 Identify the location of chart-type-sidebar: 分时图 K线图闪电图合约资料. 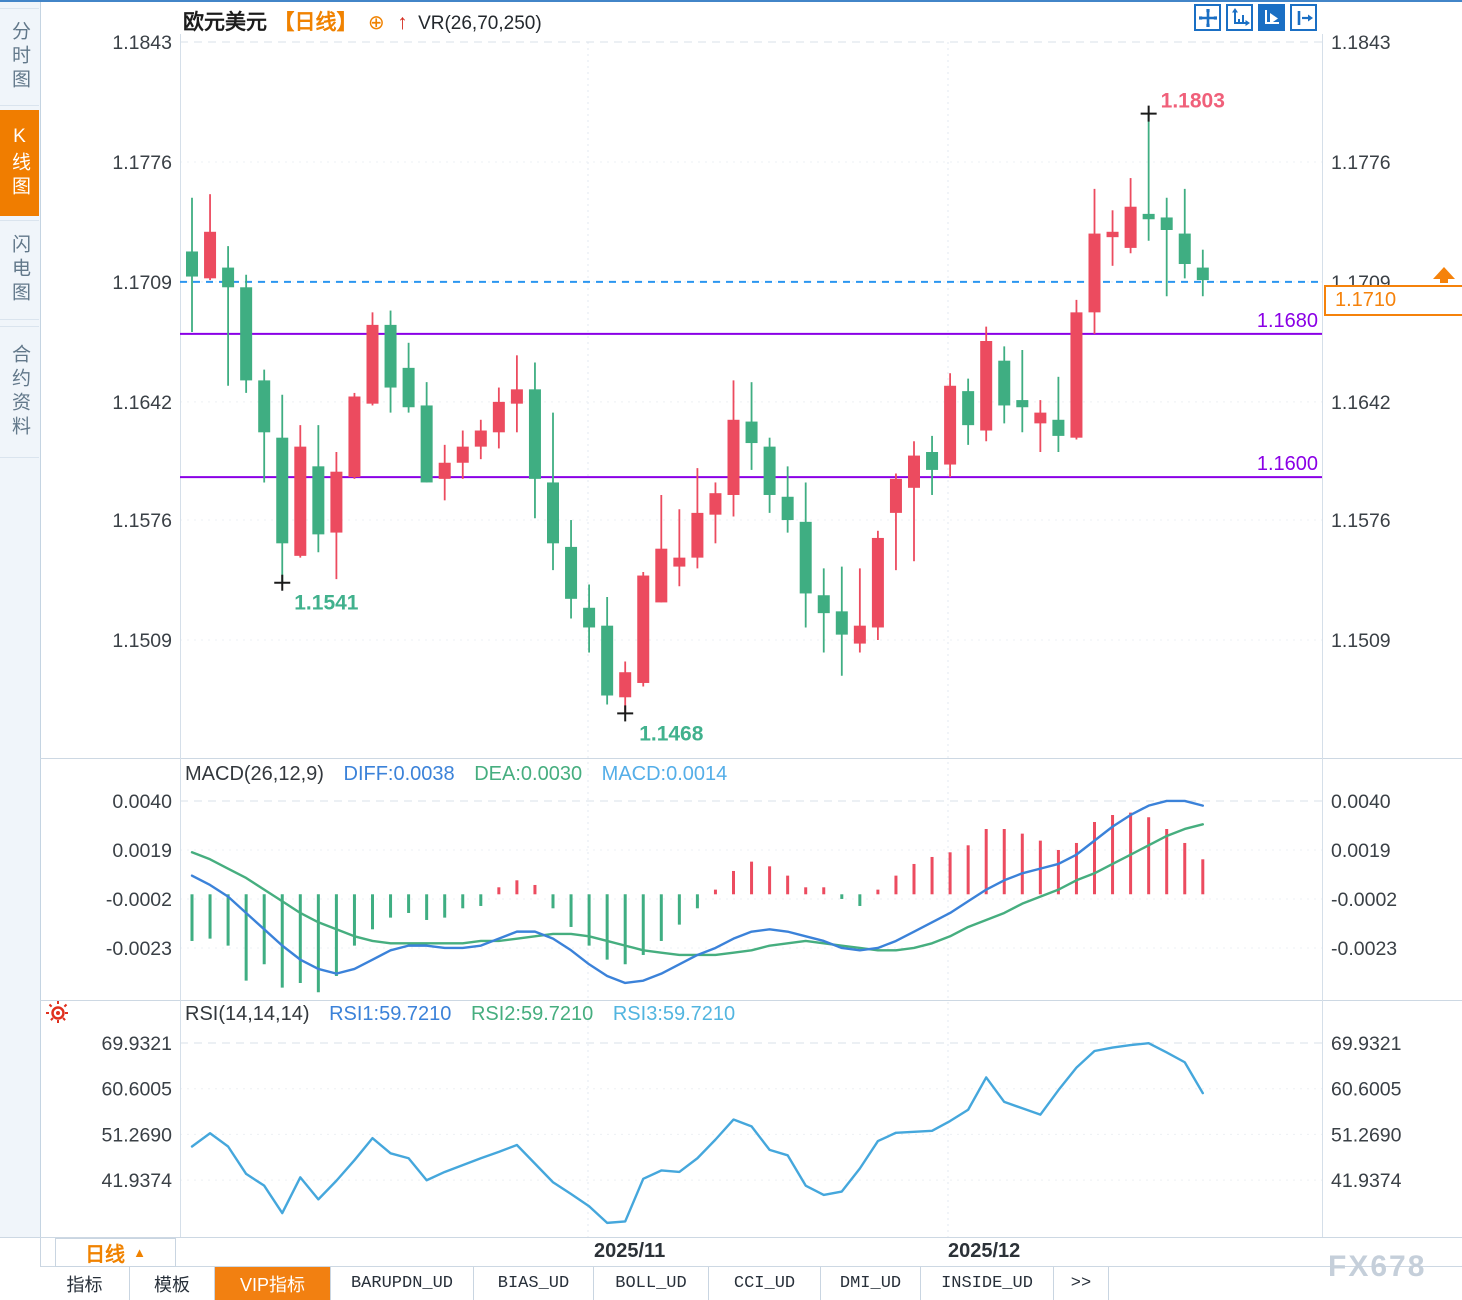
(20, 619).